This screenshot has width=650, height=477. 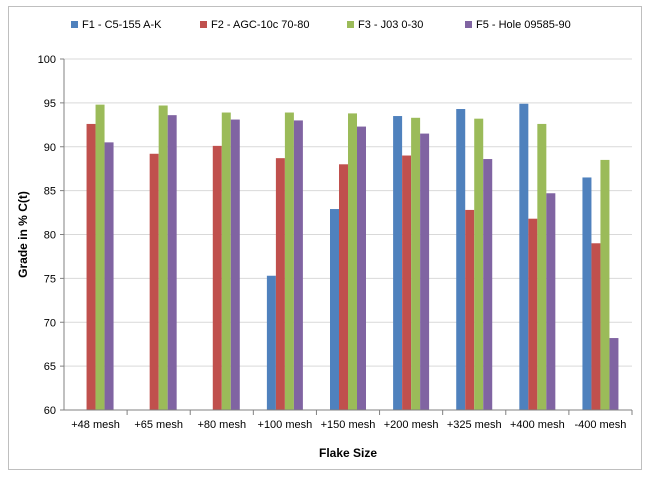 I want to click on x-tick-label: +325 mesh, so click(x=474, y=425).